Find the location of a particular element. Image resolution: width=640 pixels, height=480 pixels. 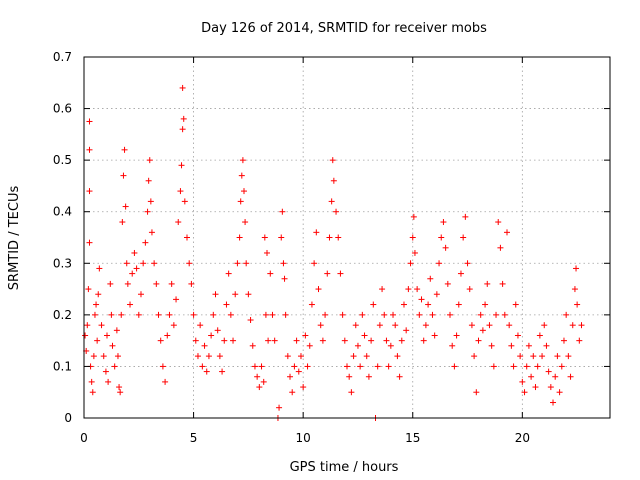

y-tick-label: 0.5 is located at coordinates (62, 160).